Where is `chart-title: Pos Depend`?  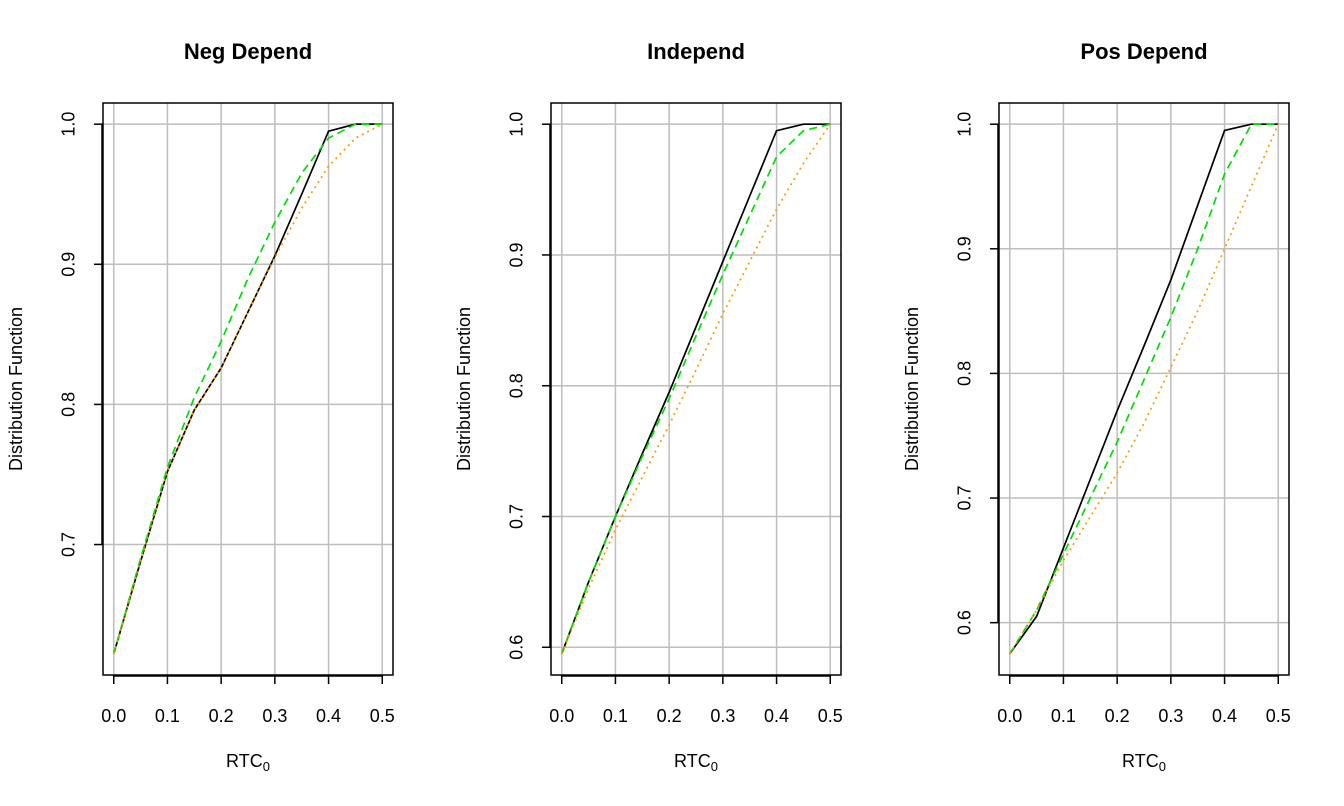 chart-title: Pos Depend is located at coordinates (1143, 51).